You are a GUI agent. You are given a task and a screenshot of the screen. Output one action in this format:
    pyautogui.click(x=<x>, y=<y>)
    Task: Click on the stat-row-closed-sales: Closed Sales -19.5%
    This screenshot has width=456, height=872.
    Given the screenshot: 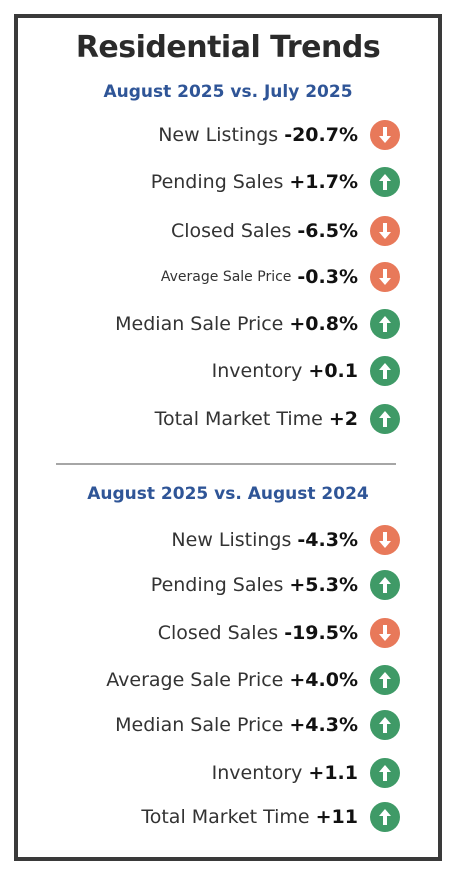 What is the action you would take?
    pyautogui.click(x=279, y=633)
    